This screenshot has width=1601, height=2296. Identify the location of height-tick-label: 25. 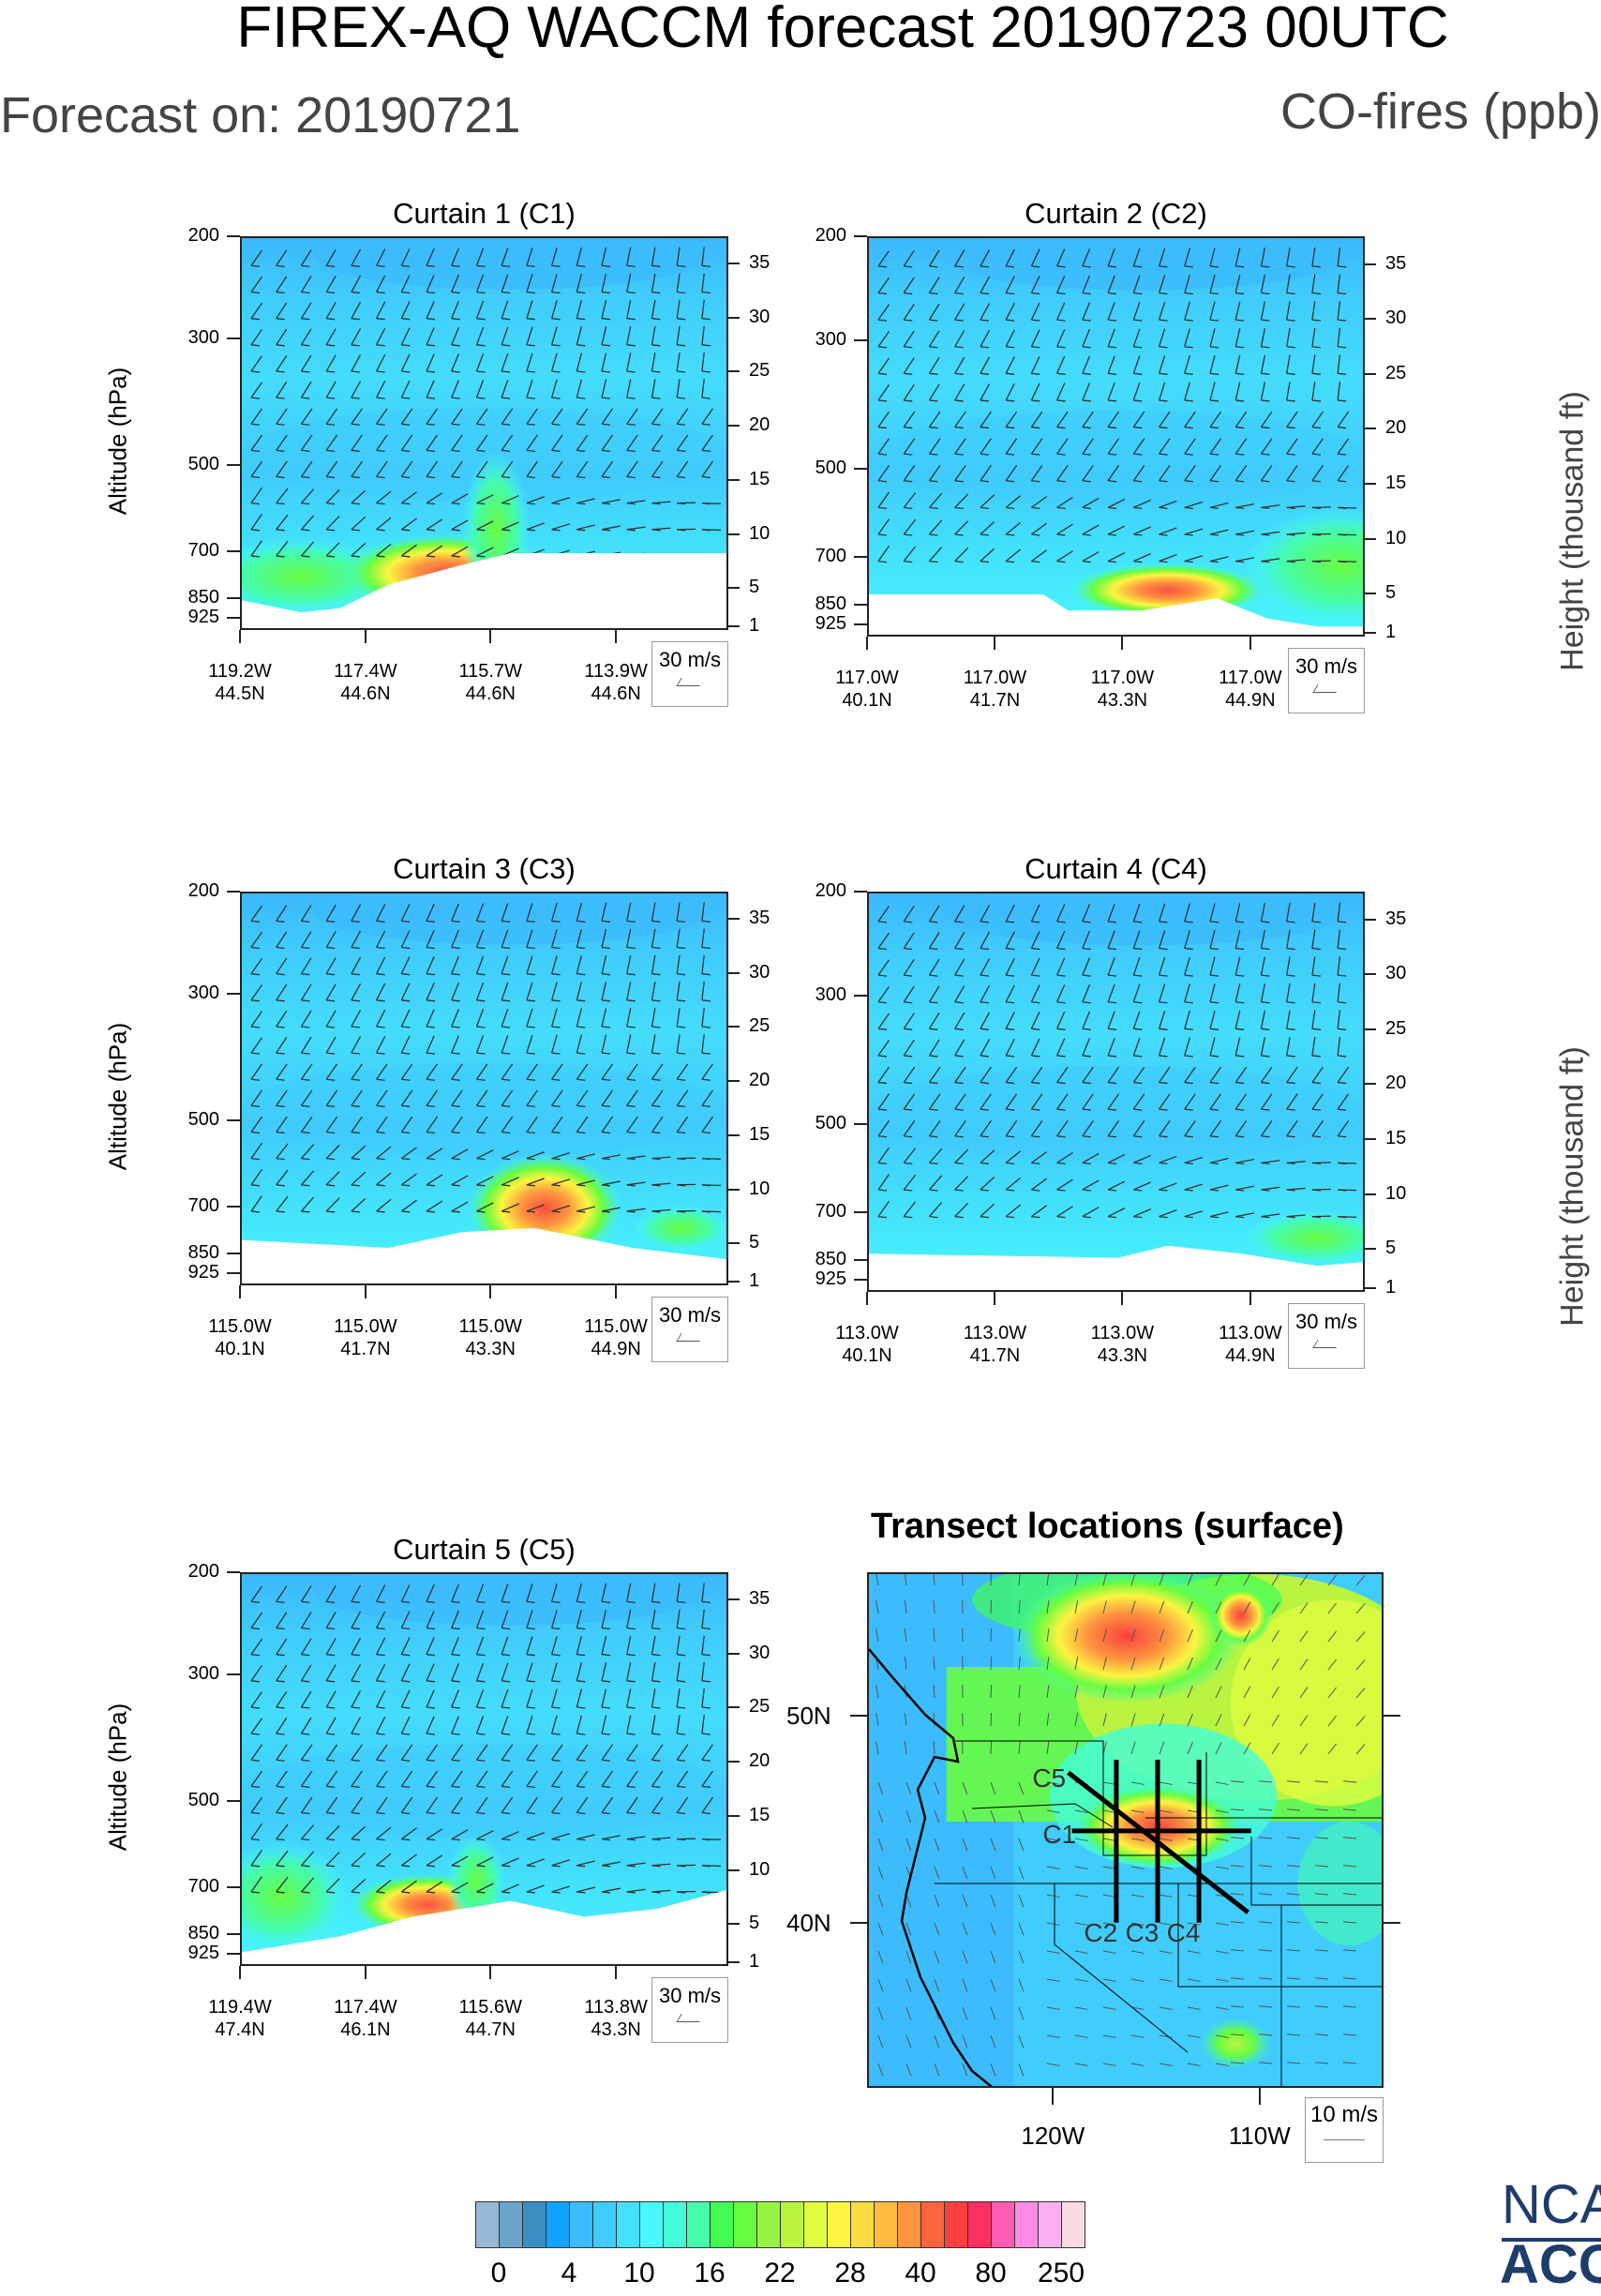
(759, 371).